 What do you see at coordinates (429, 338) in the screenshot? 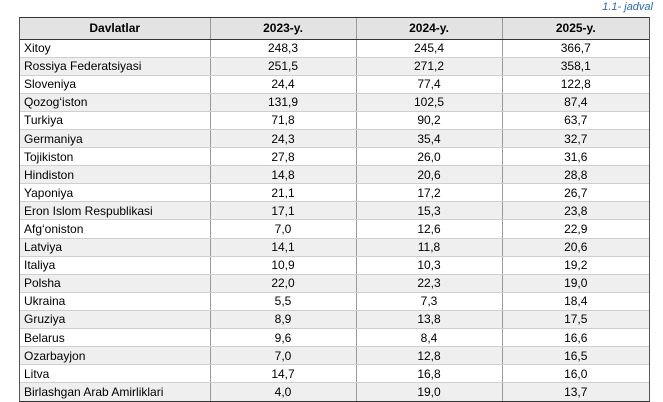
I see `value-2024-cell: 8,4` at bounding box center [429, 338].